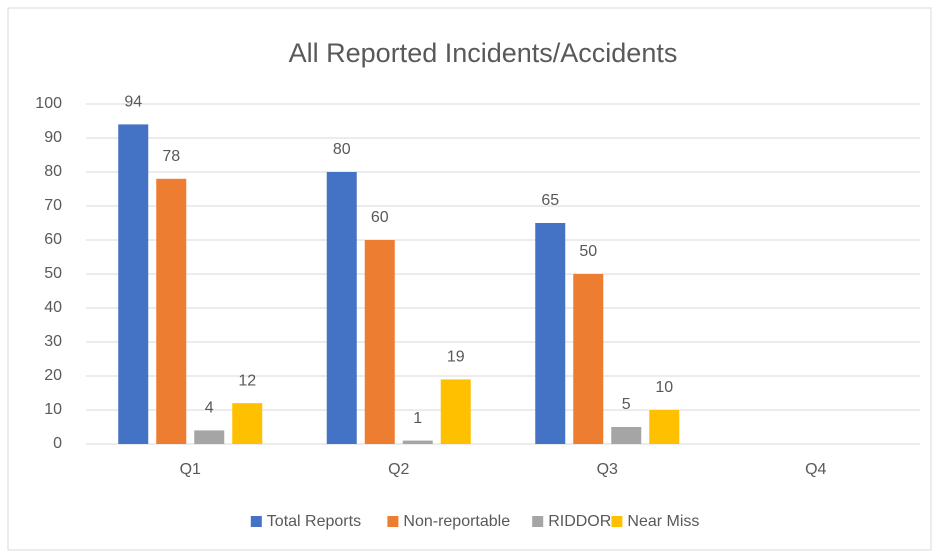 The width and height of the screenshot is (939, 558). Describe the element at coordinates (607, 469) in the screenshot. I see `x-tick-label: Q3` at that location.